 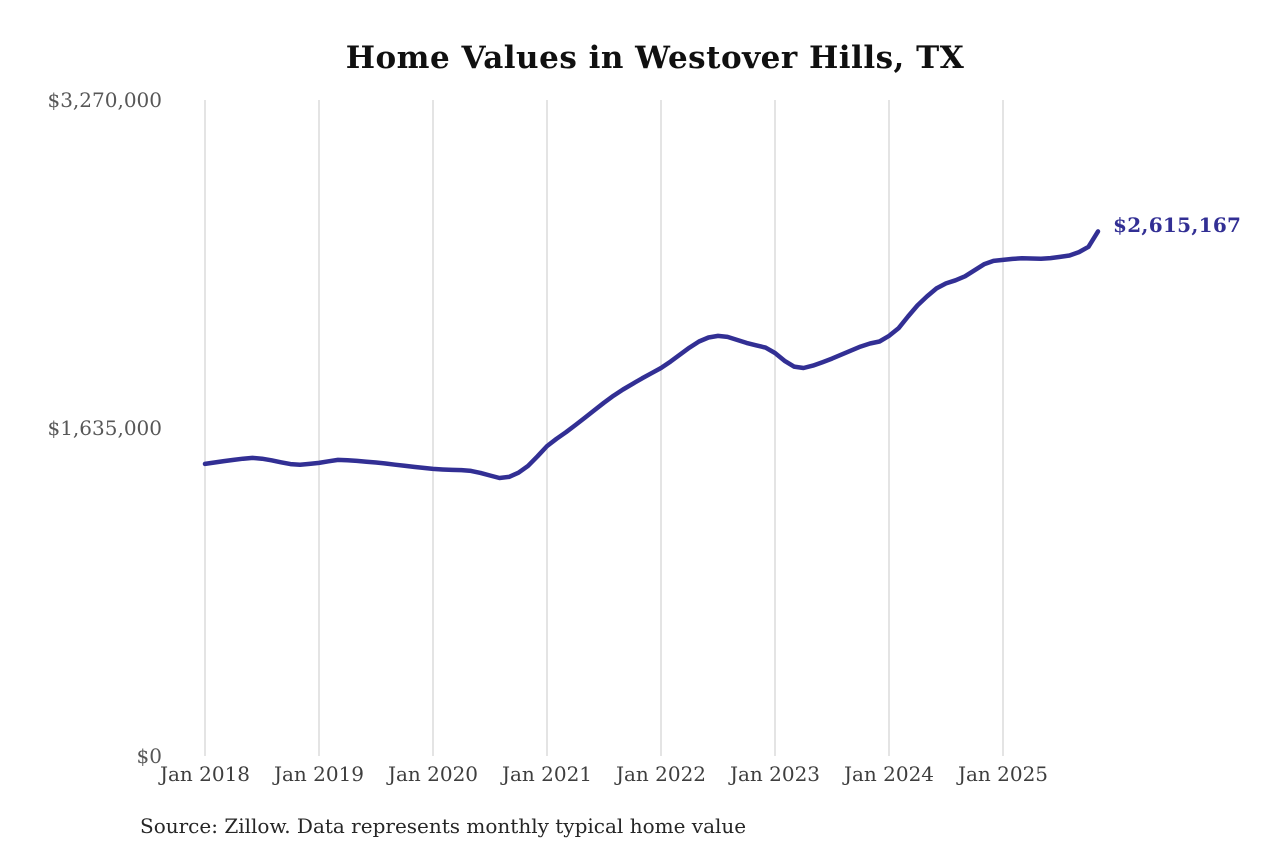 What do you see at coordinates (547, 774) in the screenshot?
I see `x-axis-tick-label: Jan 2021` at bounding box center [547, 774].